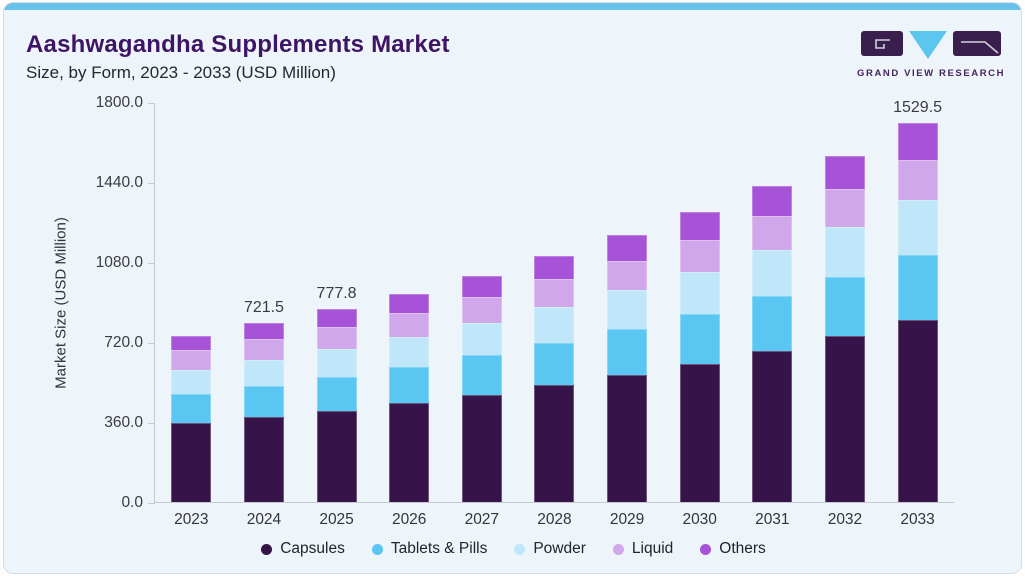  I want to click on bar-total-label: 777.8, so click(336, 294).